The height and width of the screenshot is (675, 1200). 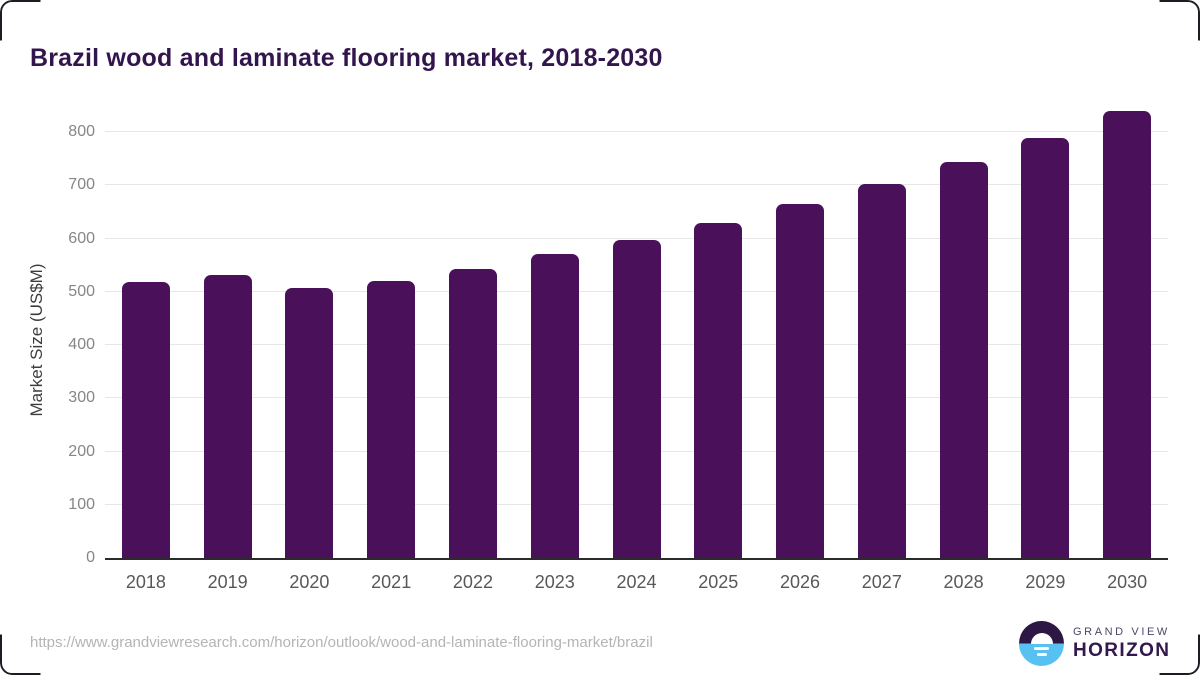 What do you see at coordinates (227, 416) in the screenshot?
I see `bar-2019` at bounding box center [227, 416].